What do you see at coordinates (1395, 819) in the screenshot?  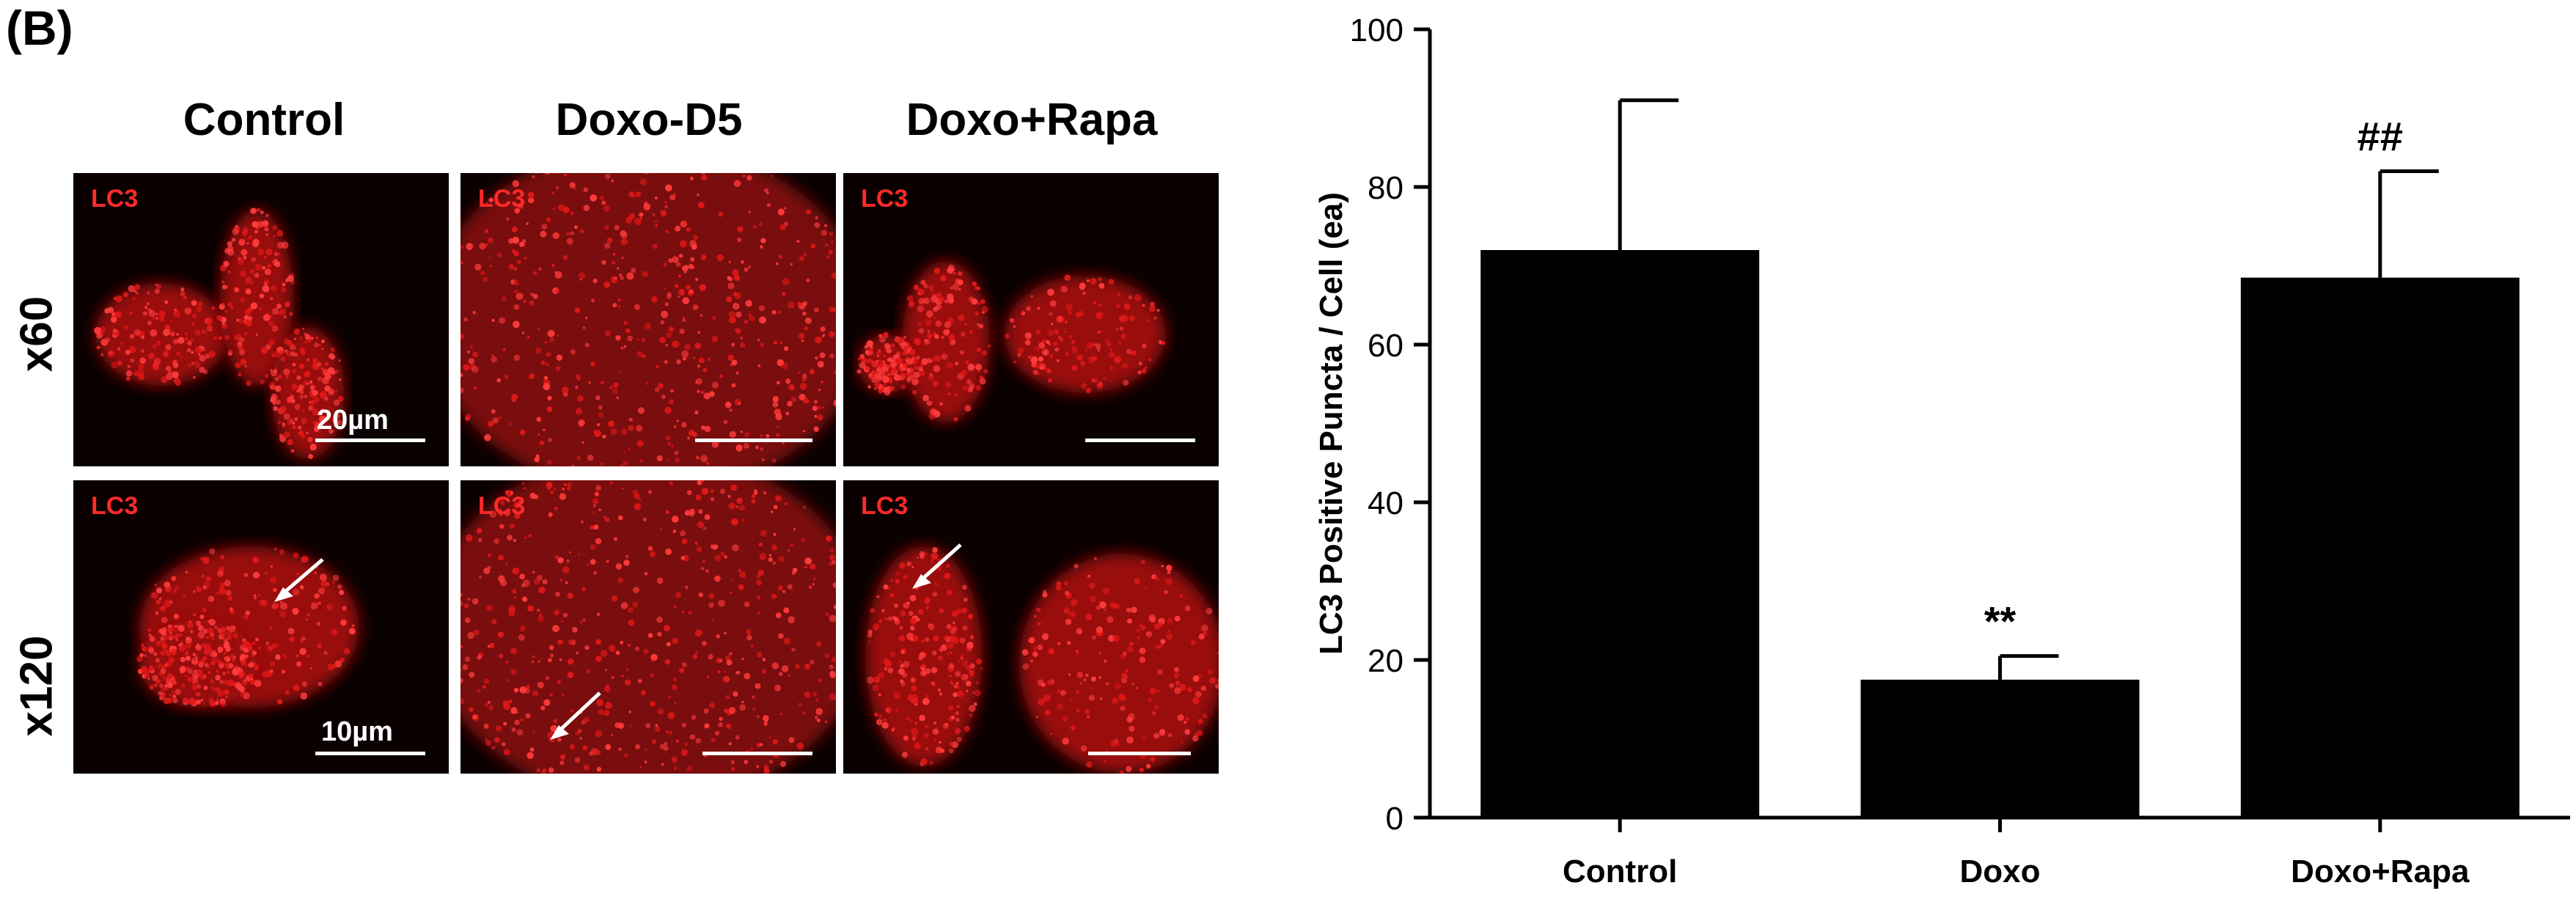 I see `y-tick-label: 0` at bounding box center [1395, 819].